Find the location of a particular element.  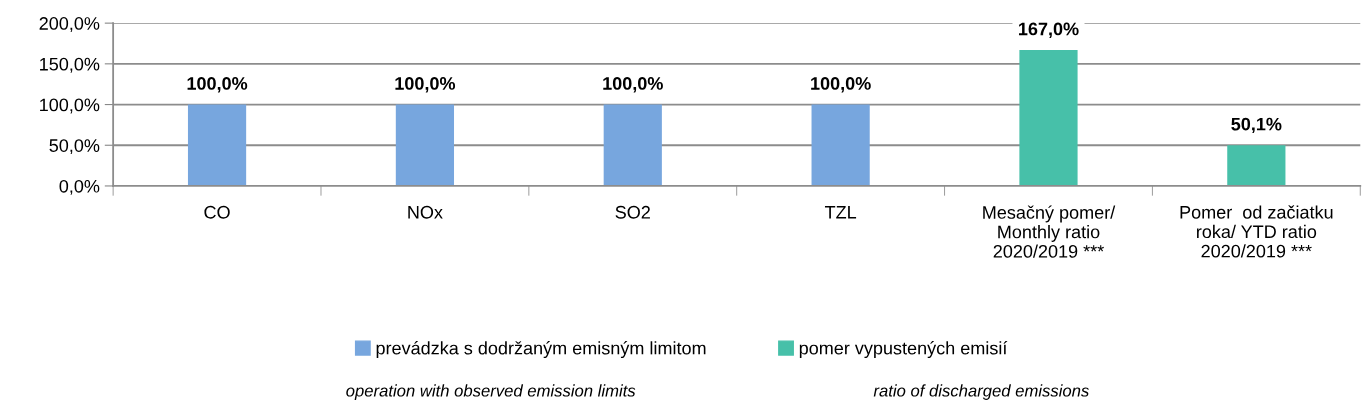

y-tick-label: 50,0% is located at coordinates (74, 147).